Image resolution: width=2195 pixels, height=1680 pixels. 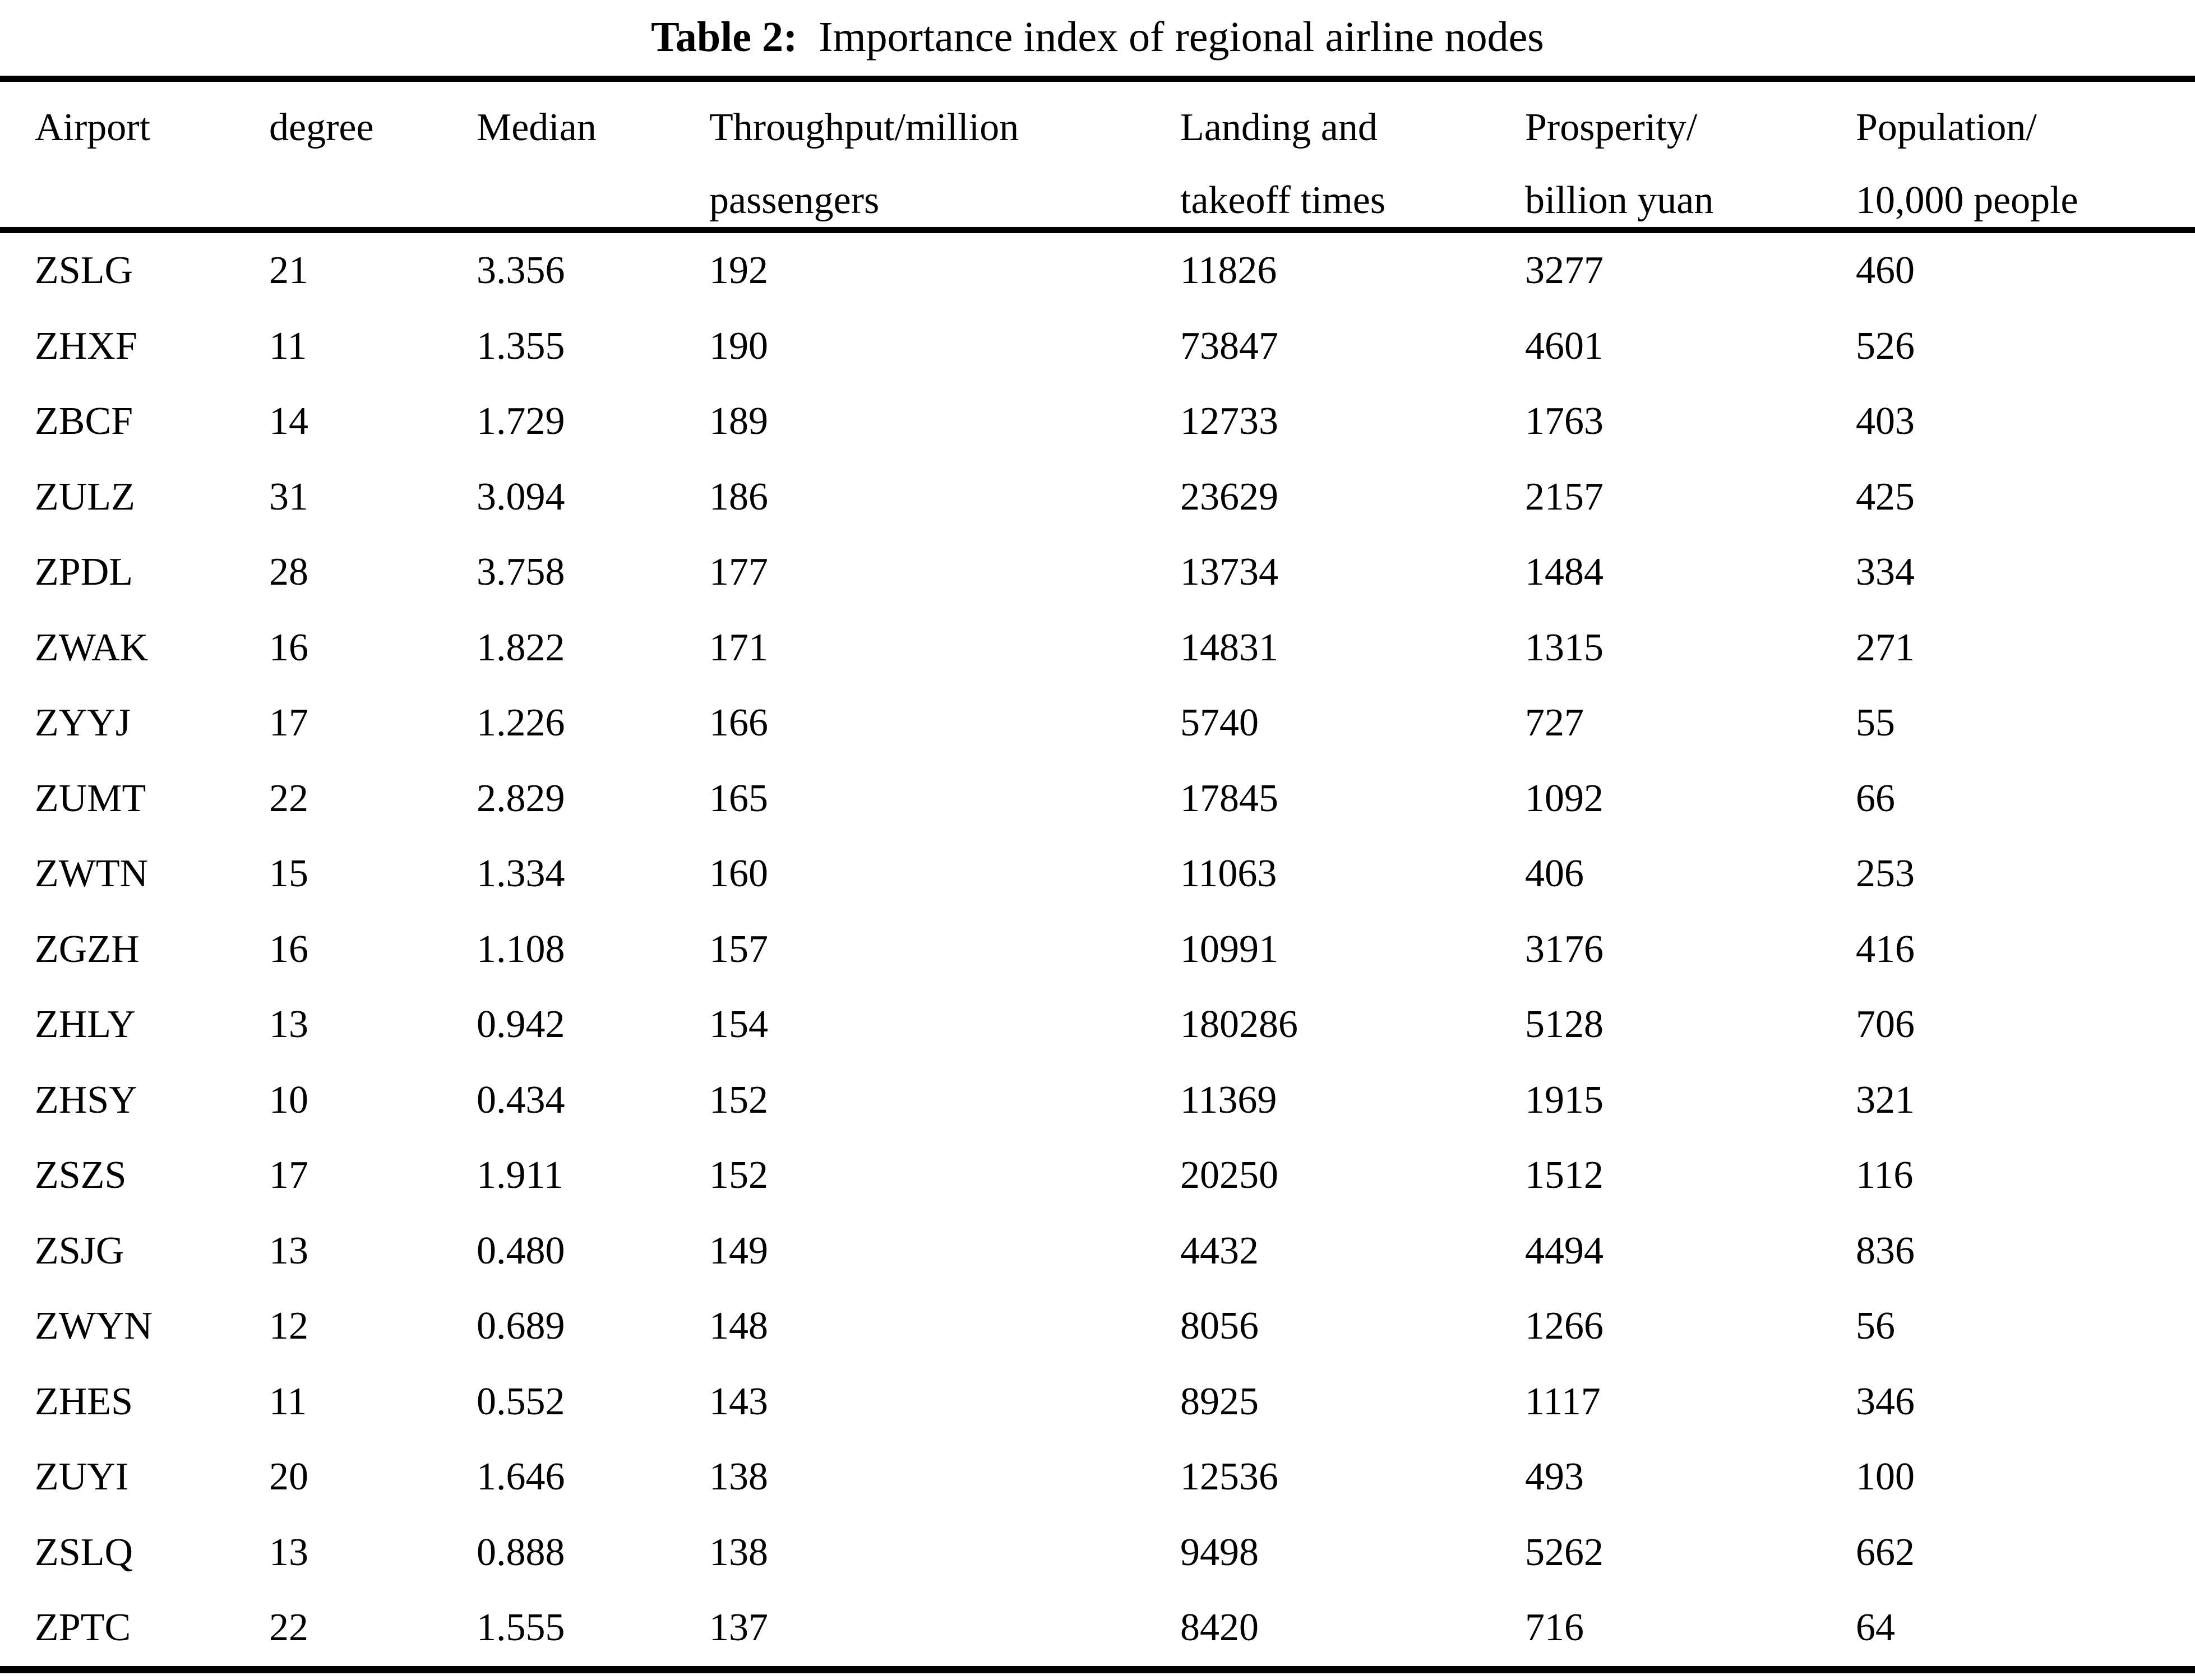 What do you see at coordinates (521, 798) in the screenshot?
I see `table-cell: 2.829` at bounding box center [521, 798].